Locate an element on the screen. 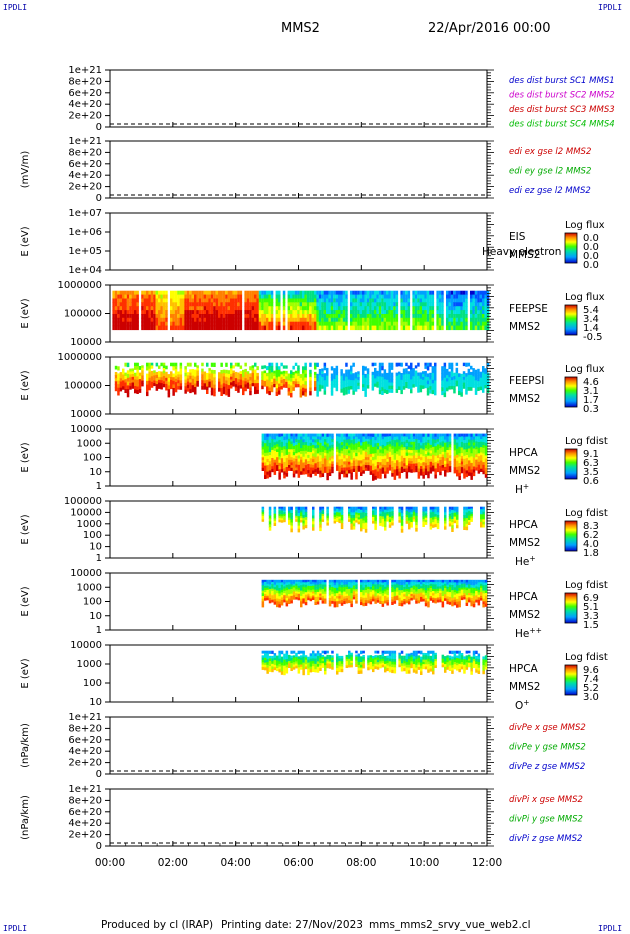 The image size is (630, 934). ytick-label-hpca-h: 100 is located at coordinates (92, 458).